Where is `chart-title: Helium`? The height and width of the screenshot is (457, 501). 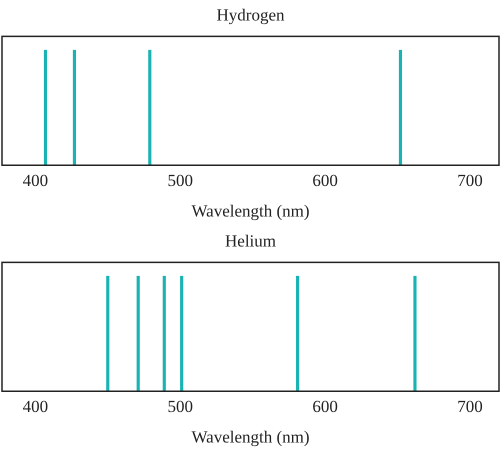 chart-title: Helium is located at coordinates (250, 241).